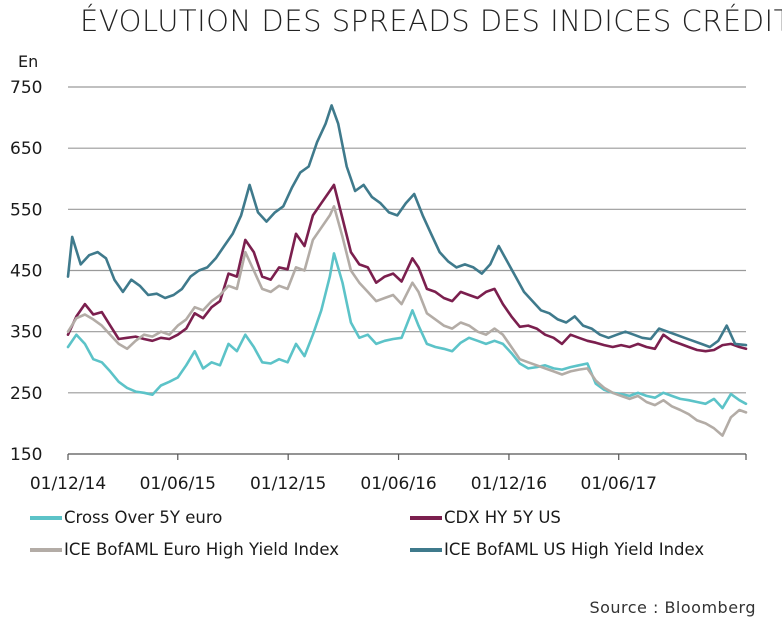 This screenshot has width=782, height=624. What do you see at coordinates (288, 484) in the screenshot?
I see `x-tick-label-2: 01/12/15` at bounding box center [288, 484].